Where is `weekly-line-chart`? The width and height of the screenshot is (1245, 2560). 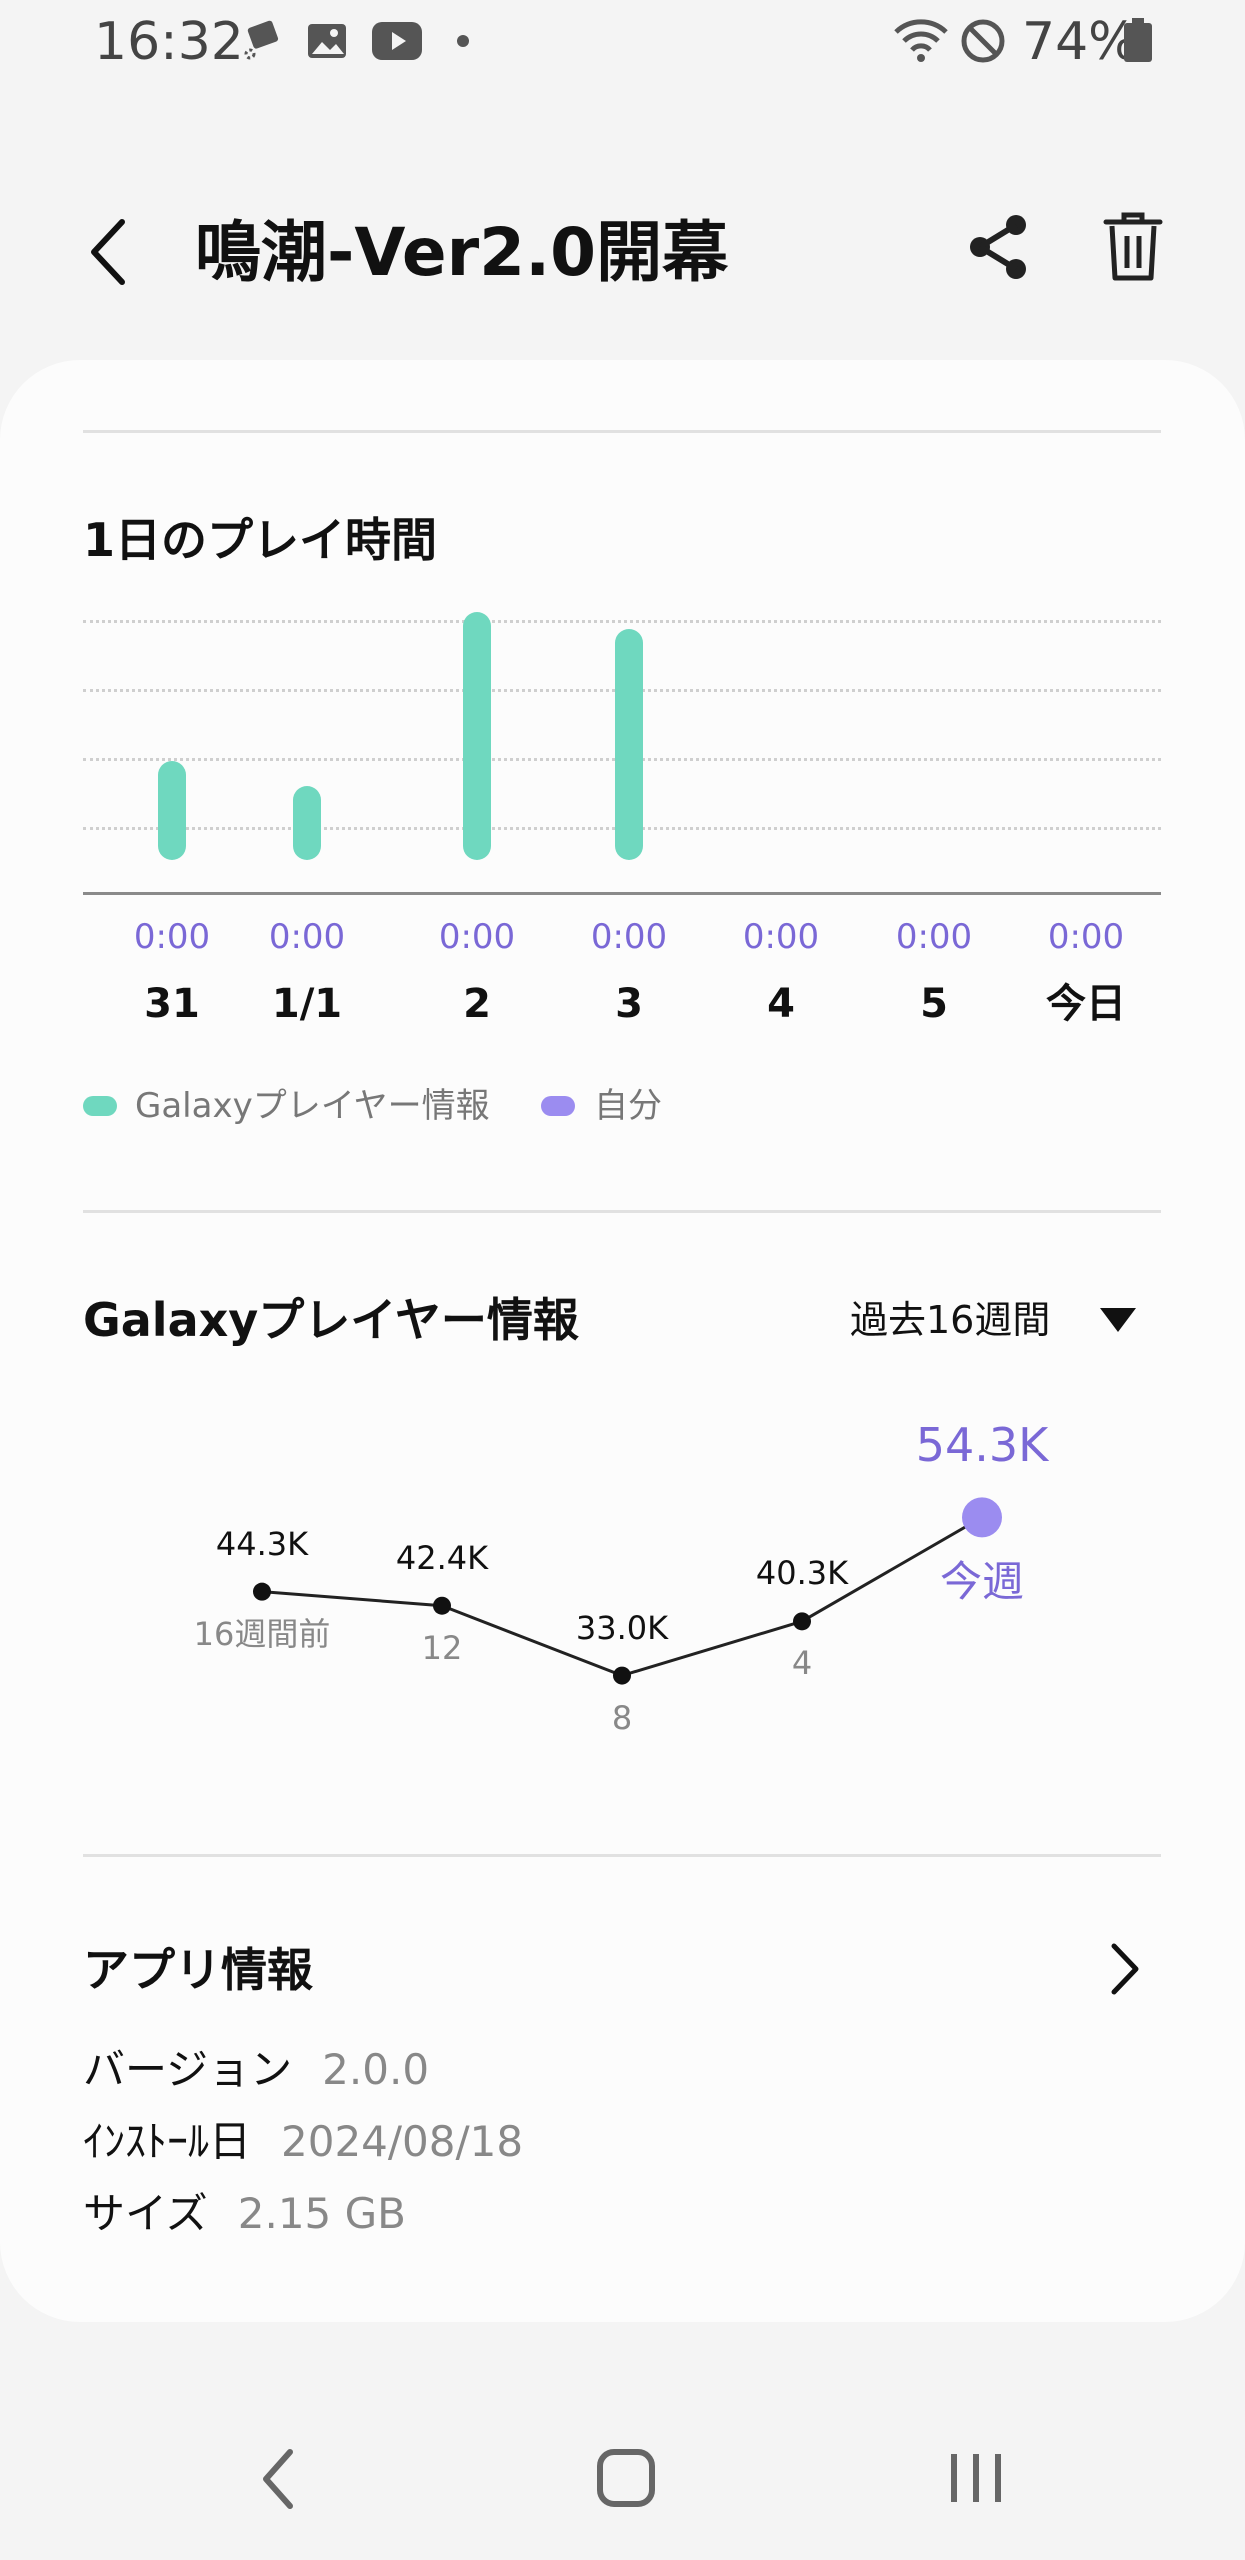
weekly-line-chart is located at coordinates (627, 1591).